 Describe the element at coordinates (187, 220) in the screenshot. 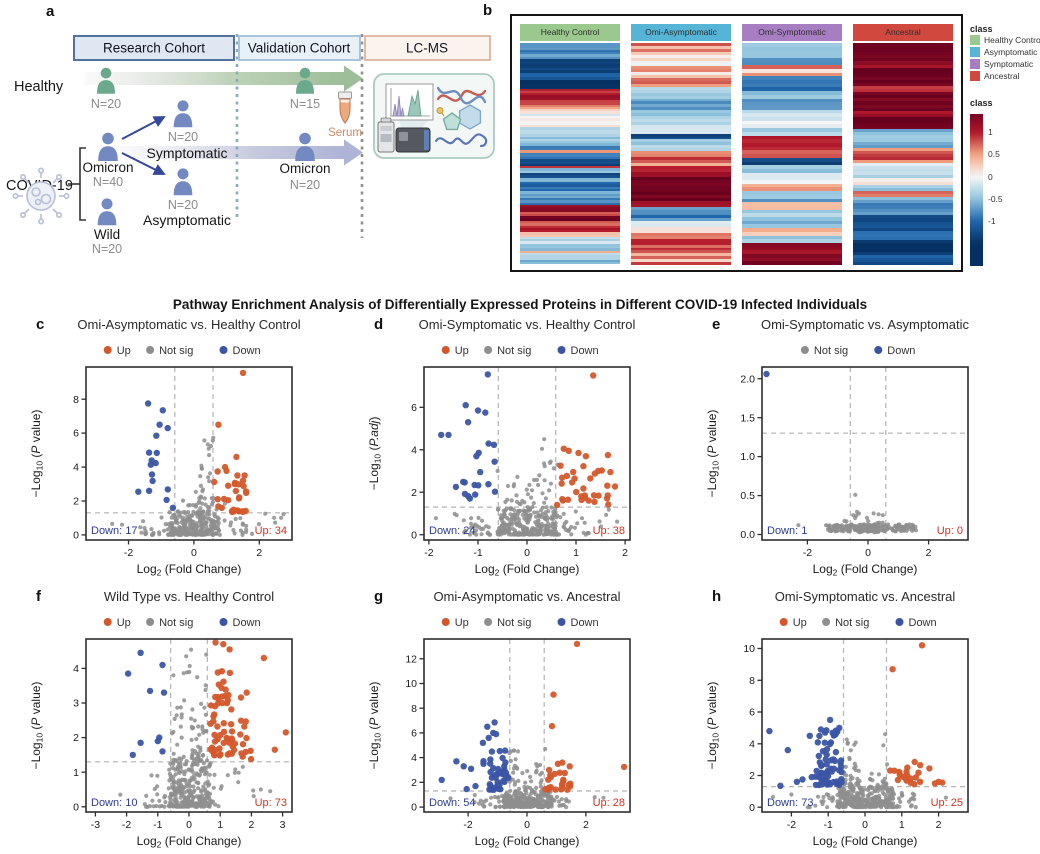

I see `asymptomatic-label: Asymptomatic` at that location.